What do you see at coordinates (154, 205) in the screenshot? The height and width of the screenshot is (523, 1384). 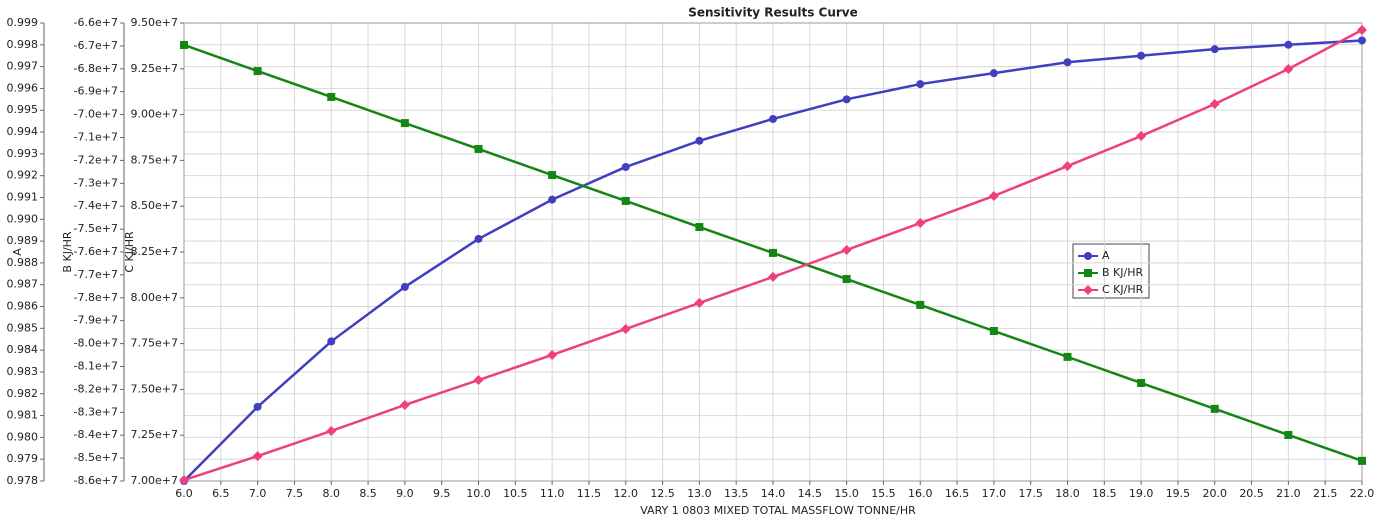 I see `y3-tick-label: 8.50e+7` at bounding box center [154, 205].